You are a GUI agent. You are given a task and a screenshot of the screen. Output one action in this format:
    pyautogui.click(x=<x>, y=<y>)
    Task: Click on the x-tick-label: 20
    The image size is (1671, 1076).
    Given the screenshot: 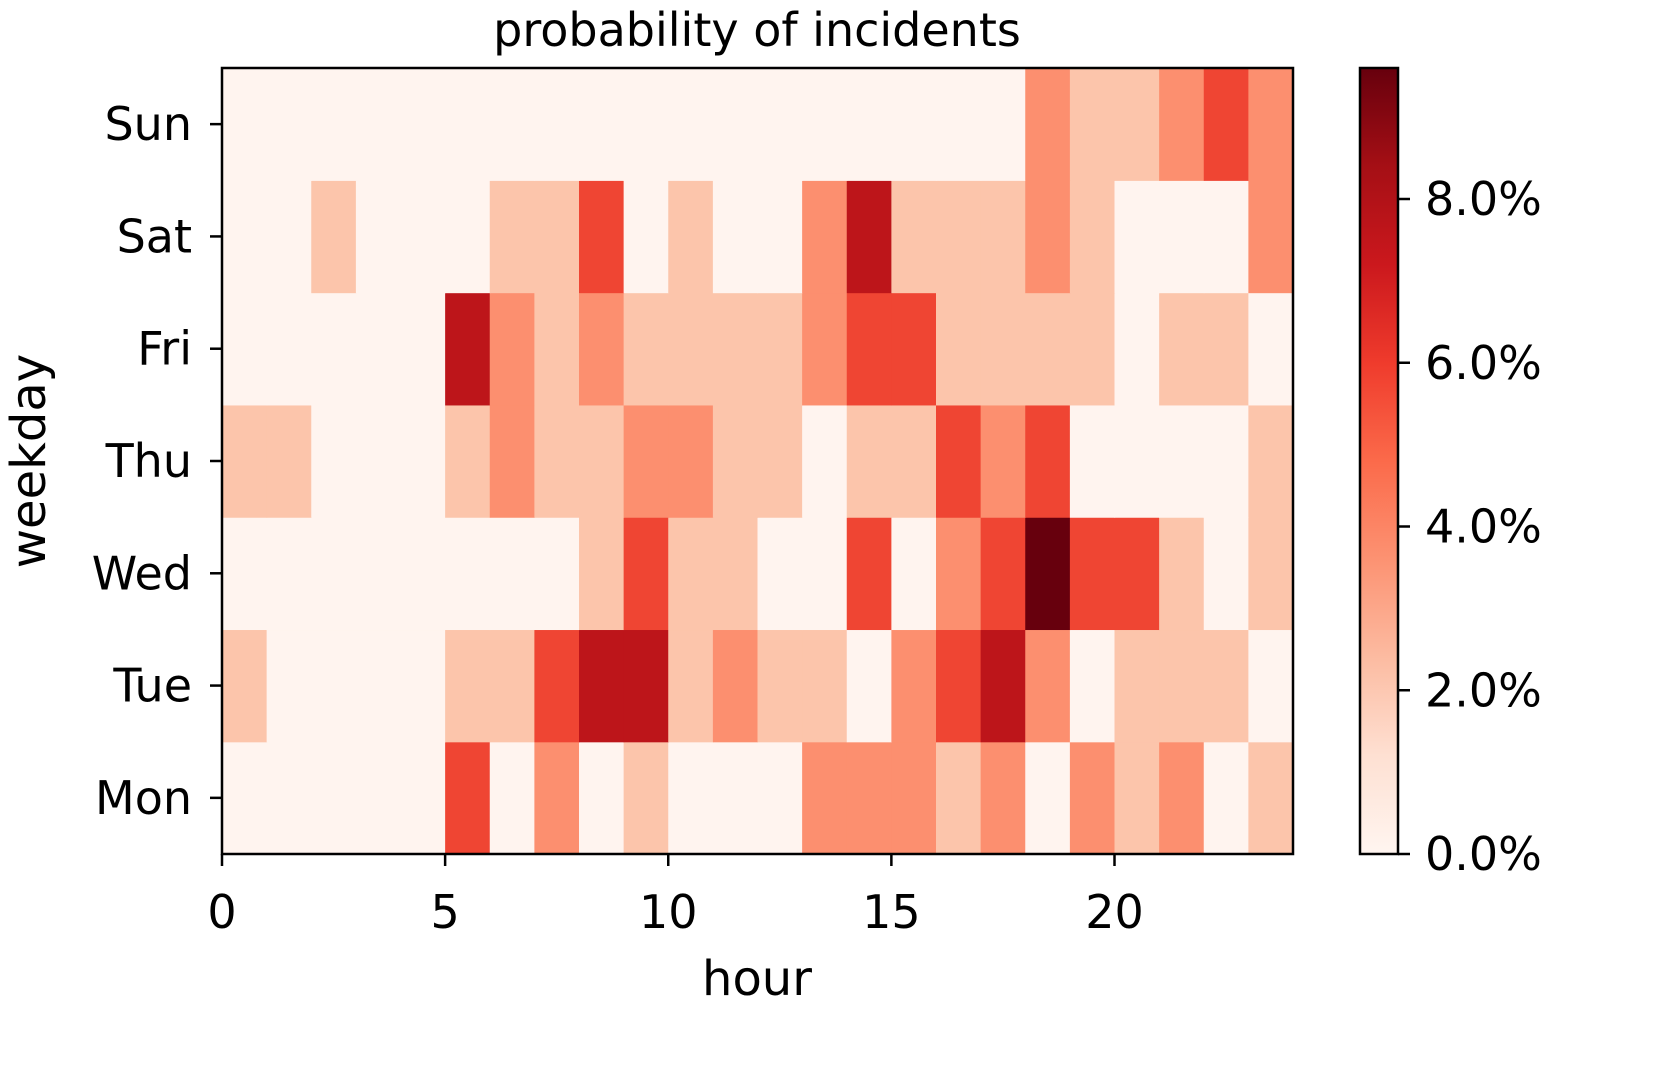 What is the action you would take?
    pyautogui.click(x=1114, y=912)
    